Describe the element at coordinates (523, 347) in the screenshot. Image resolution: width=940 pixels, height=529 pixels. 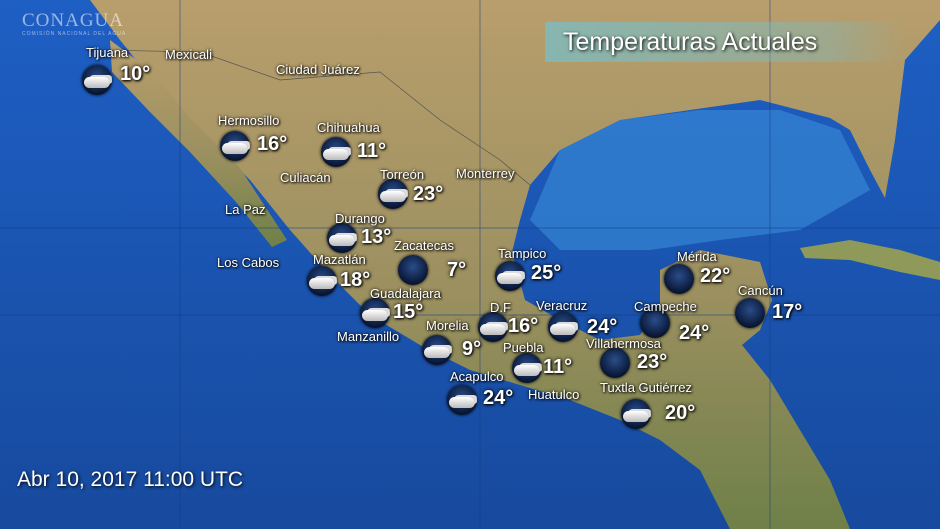
I see `station-name: Puebla` at that location.